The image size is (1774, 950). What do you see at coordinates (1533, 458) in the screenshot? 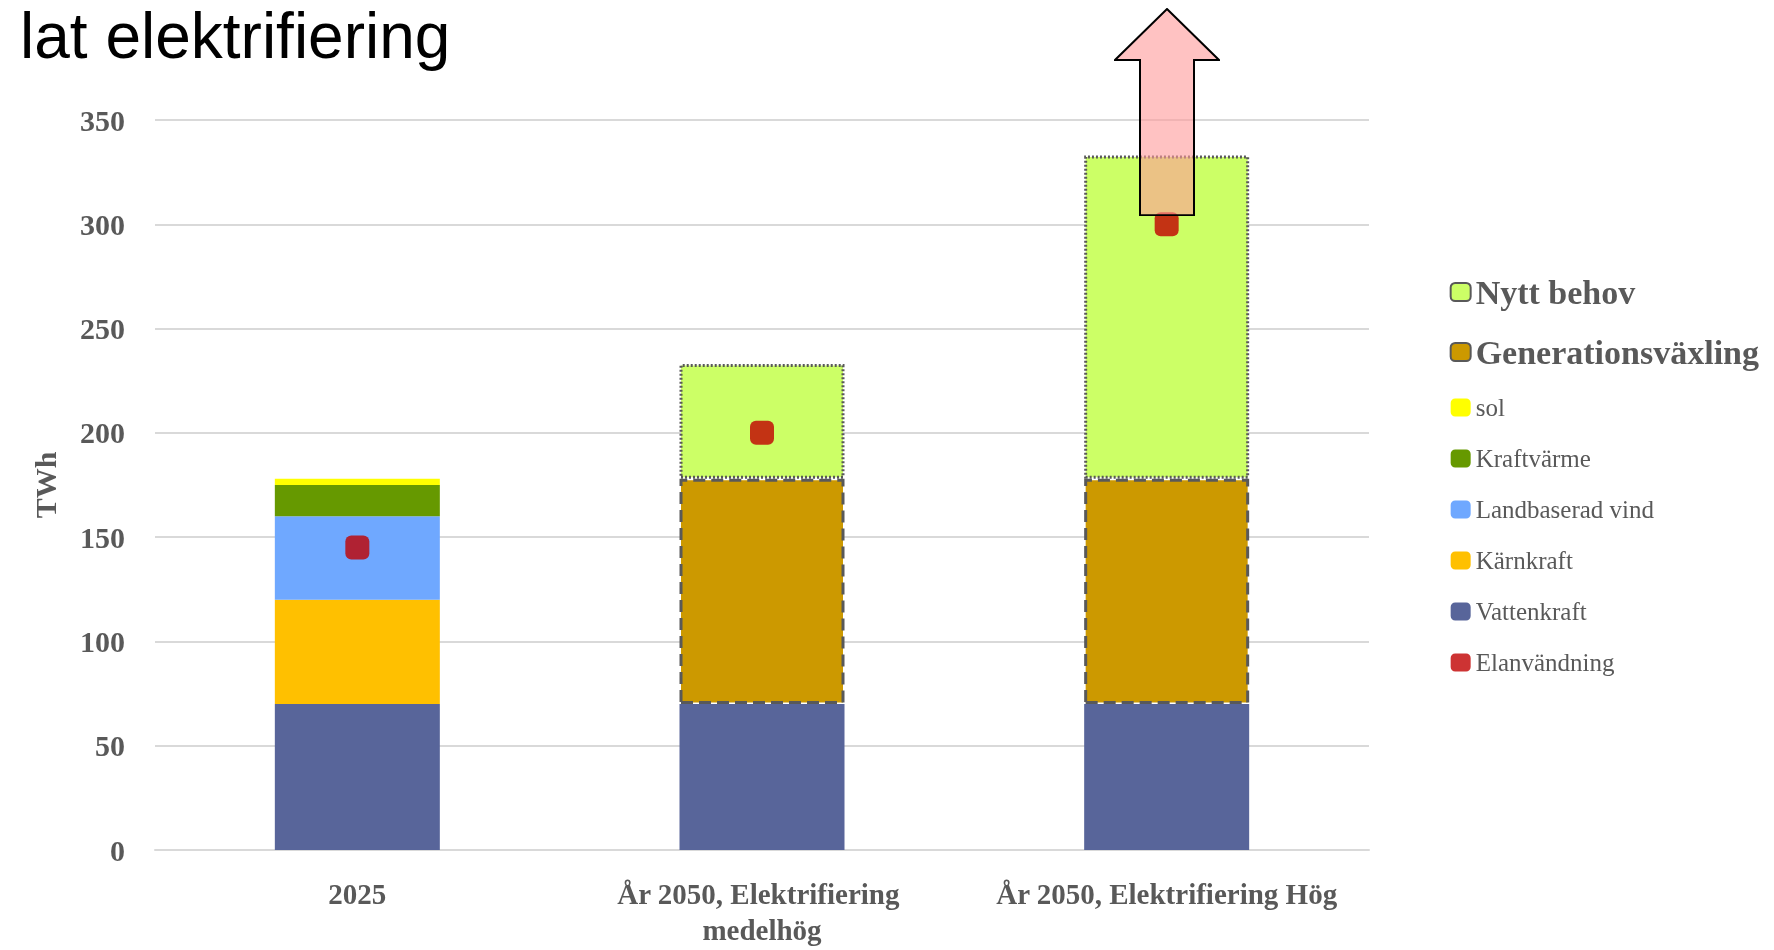
I see `legend-label: Kraftvärme` at bounding box center [1533, 458].